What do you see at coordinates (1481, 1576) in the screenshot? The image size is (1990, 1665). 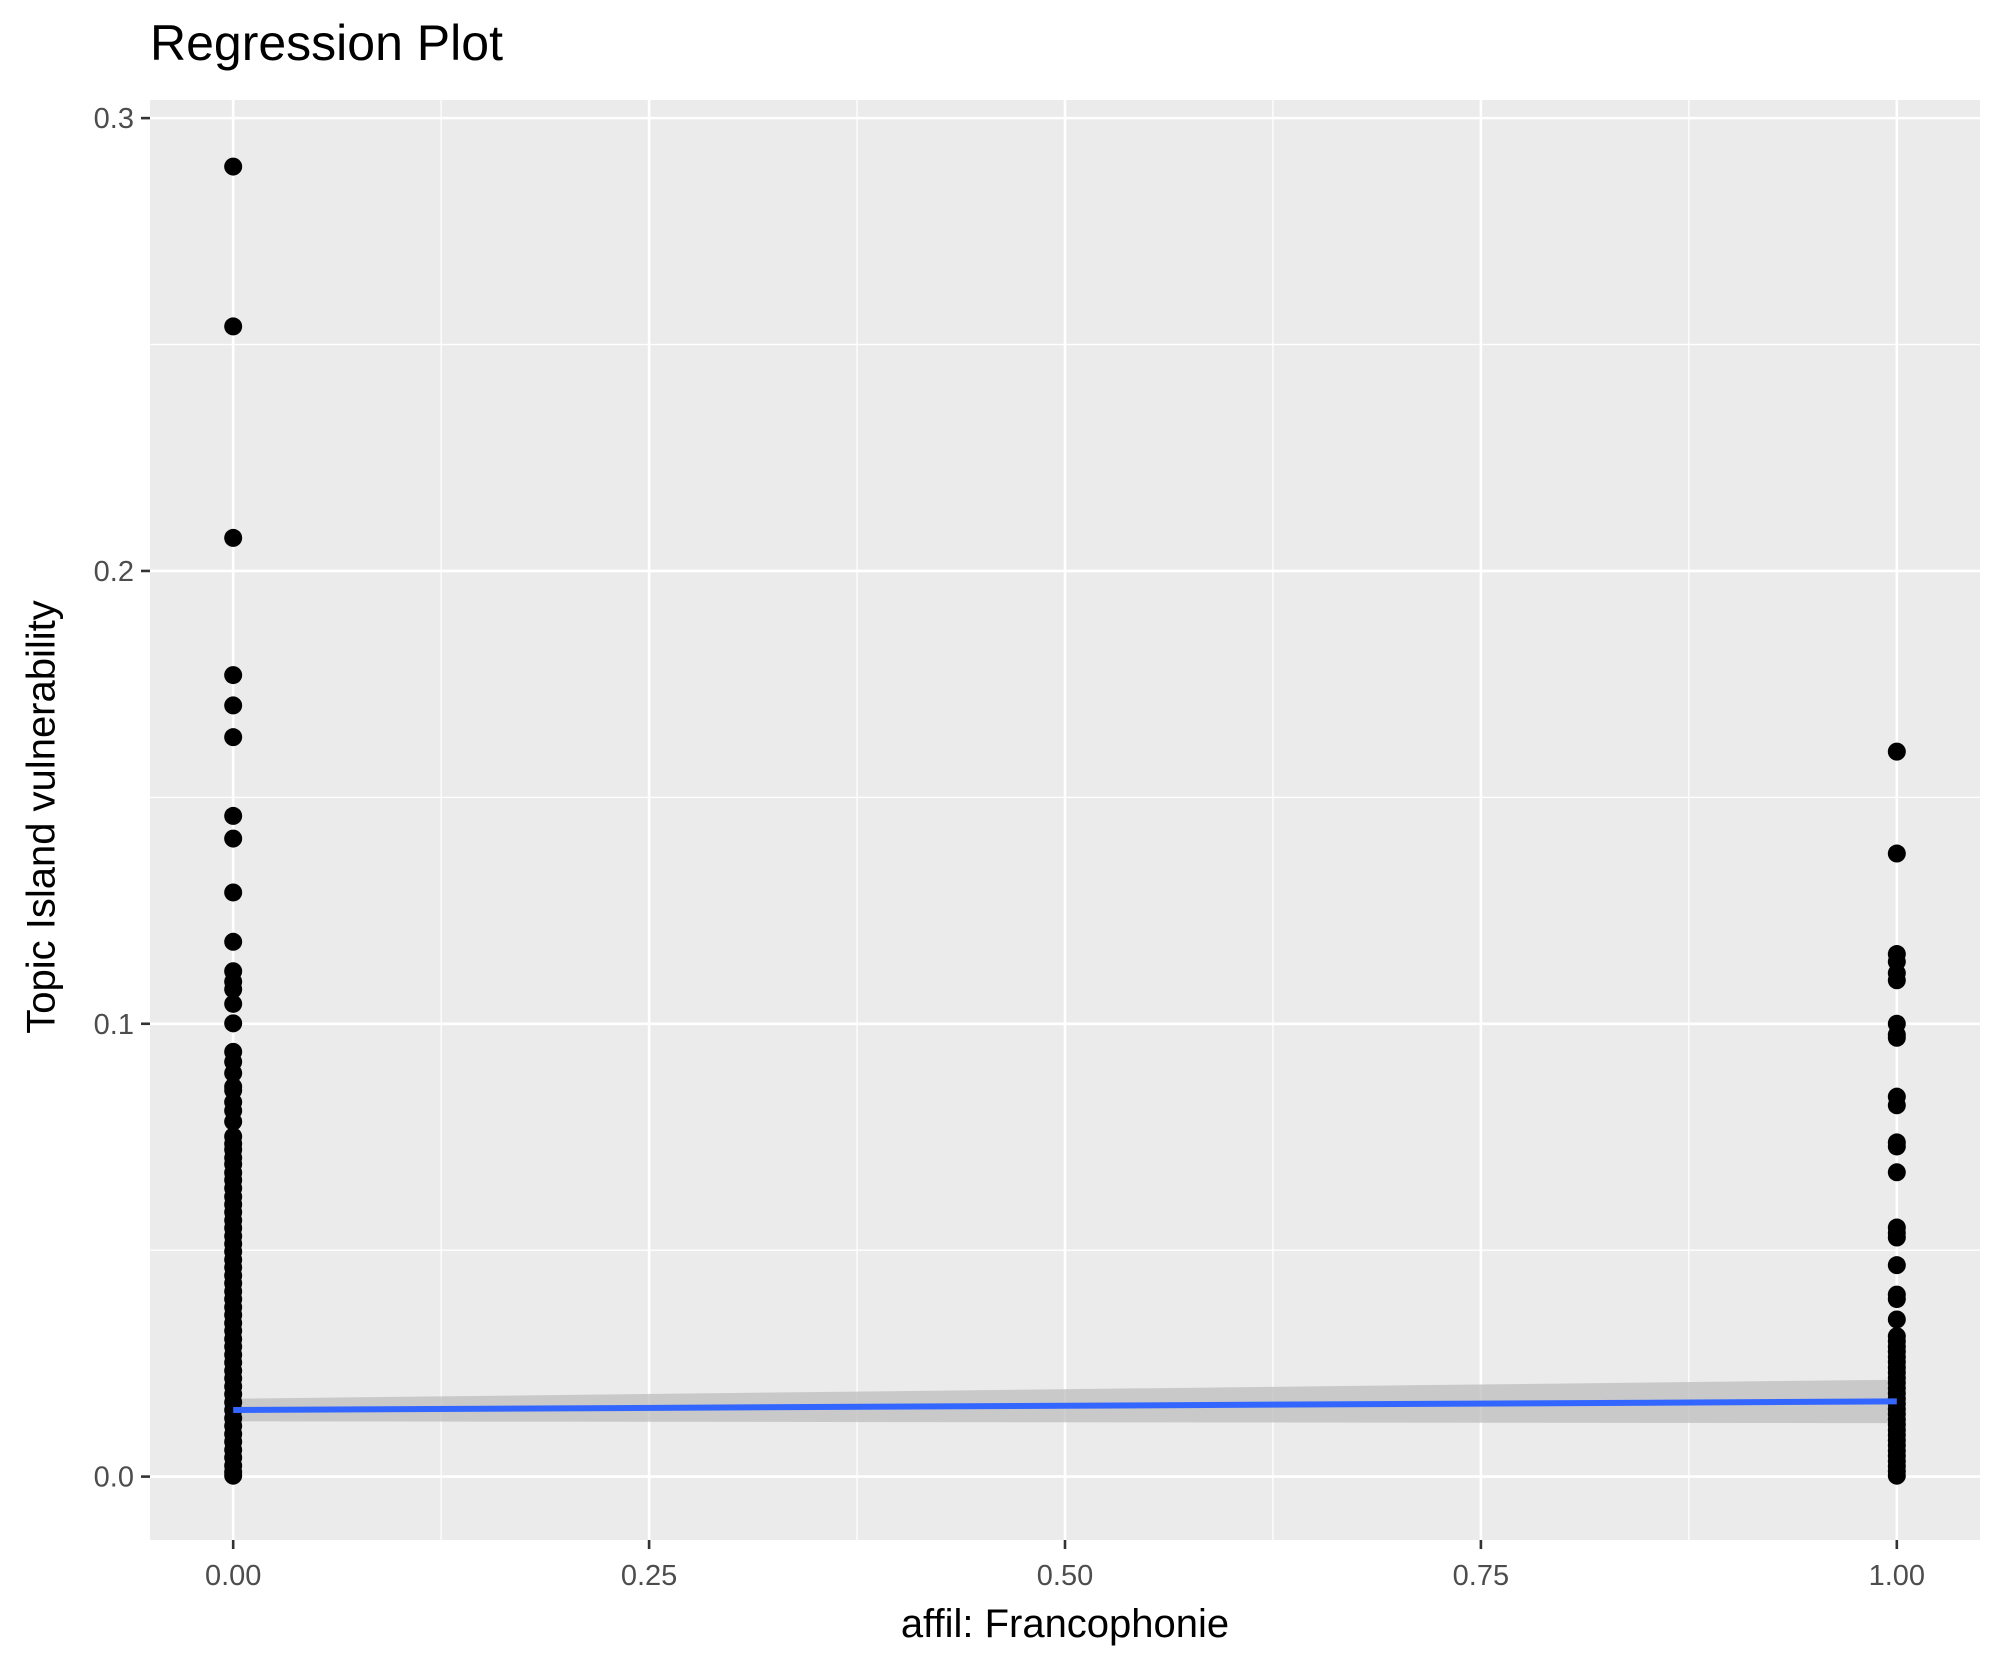 I see `x-tick-label: 0.75` at bounding box center [1481, 1576].